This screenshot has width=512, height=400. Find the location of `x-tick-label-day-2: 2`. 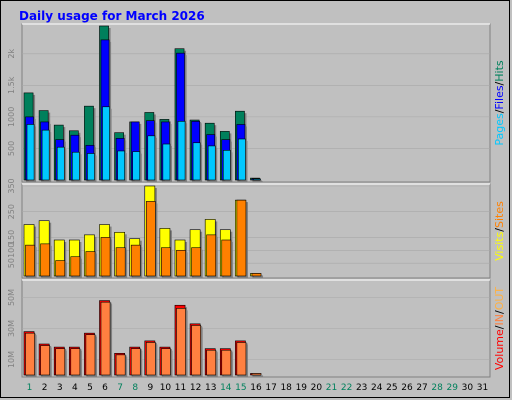

x-tick-label-day-2: 2 is located at coordinates (45, 388).